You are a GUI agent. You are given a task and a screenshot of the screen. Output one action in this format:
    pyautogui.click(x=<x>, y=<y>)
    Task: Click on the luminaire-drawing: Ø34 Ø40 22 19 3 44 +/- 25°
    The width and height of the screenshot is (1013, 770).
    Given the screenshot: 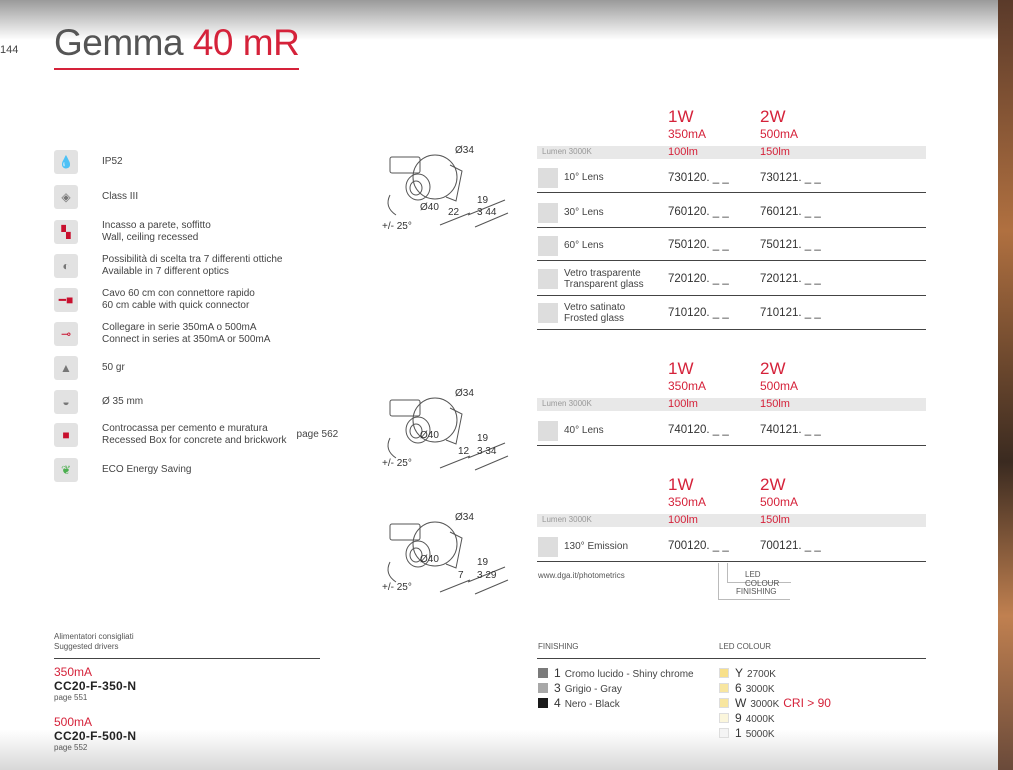 What is the action you would take?
    pyautogui.click(x=445, y=190)
    